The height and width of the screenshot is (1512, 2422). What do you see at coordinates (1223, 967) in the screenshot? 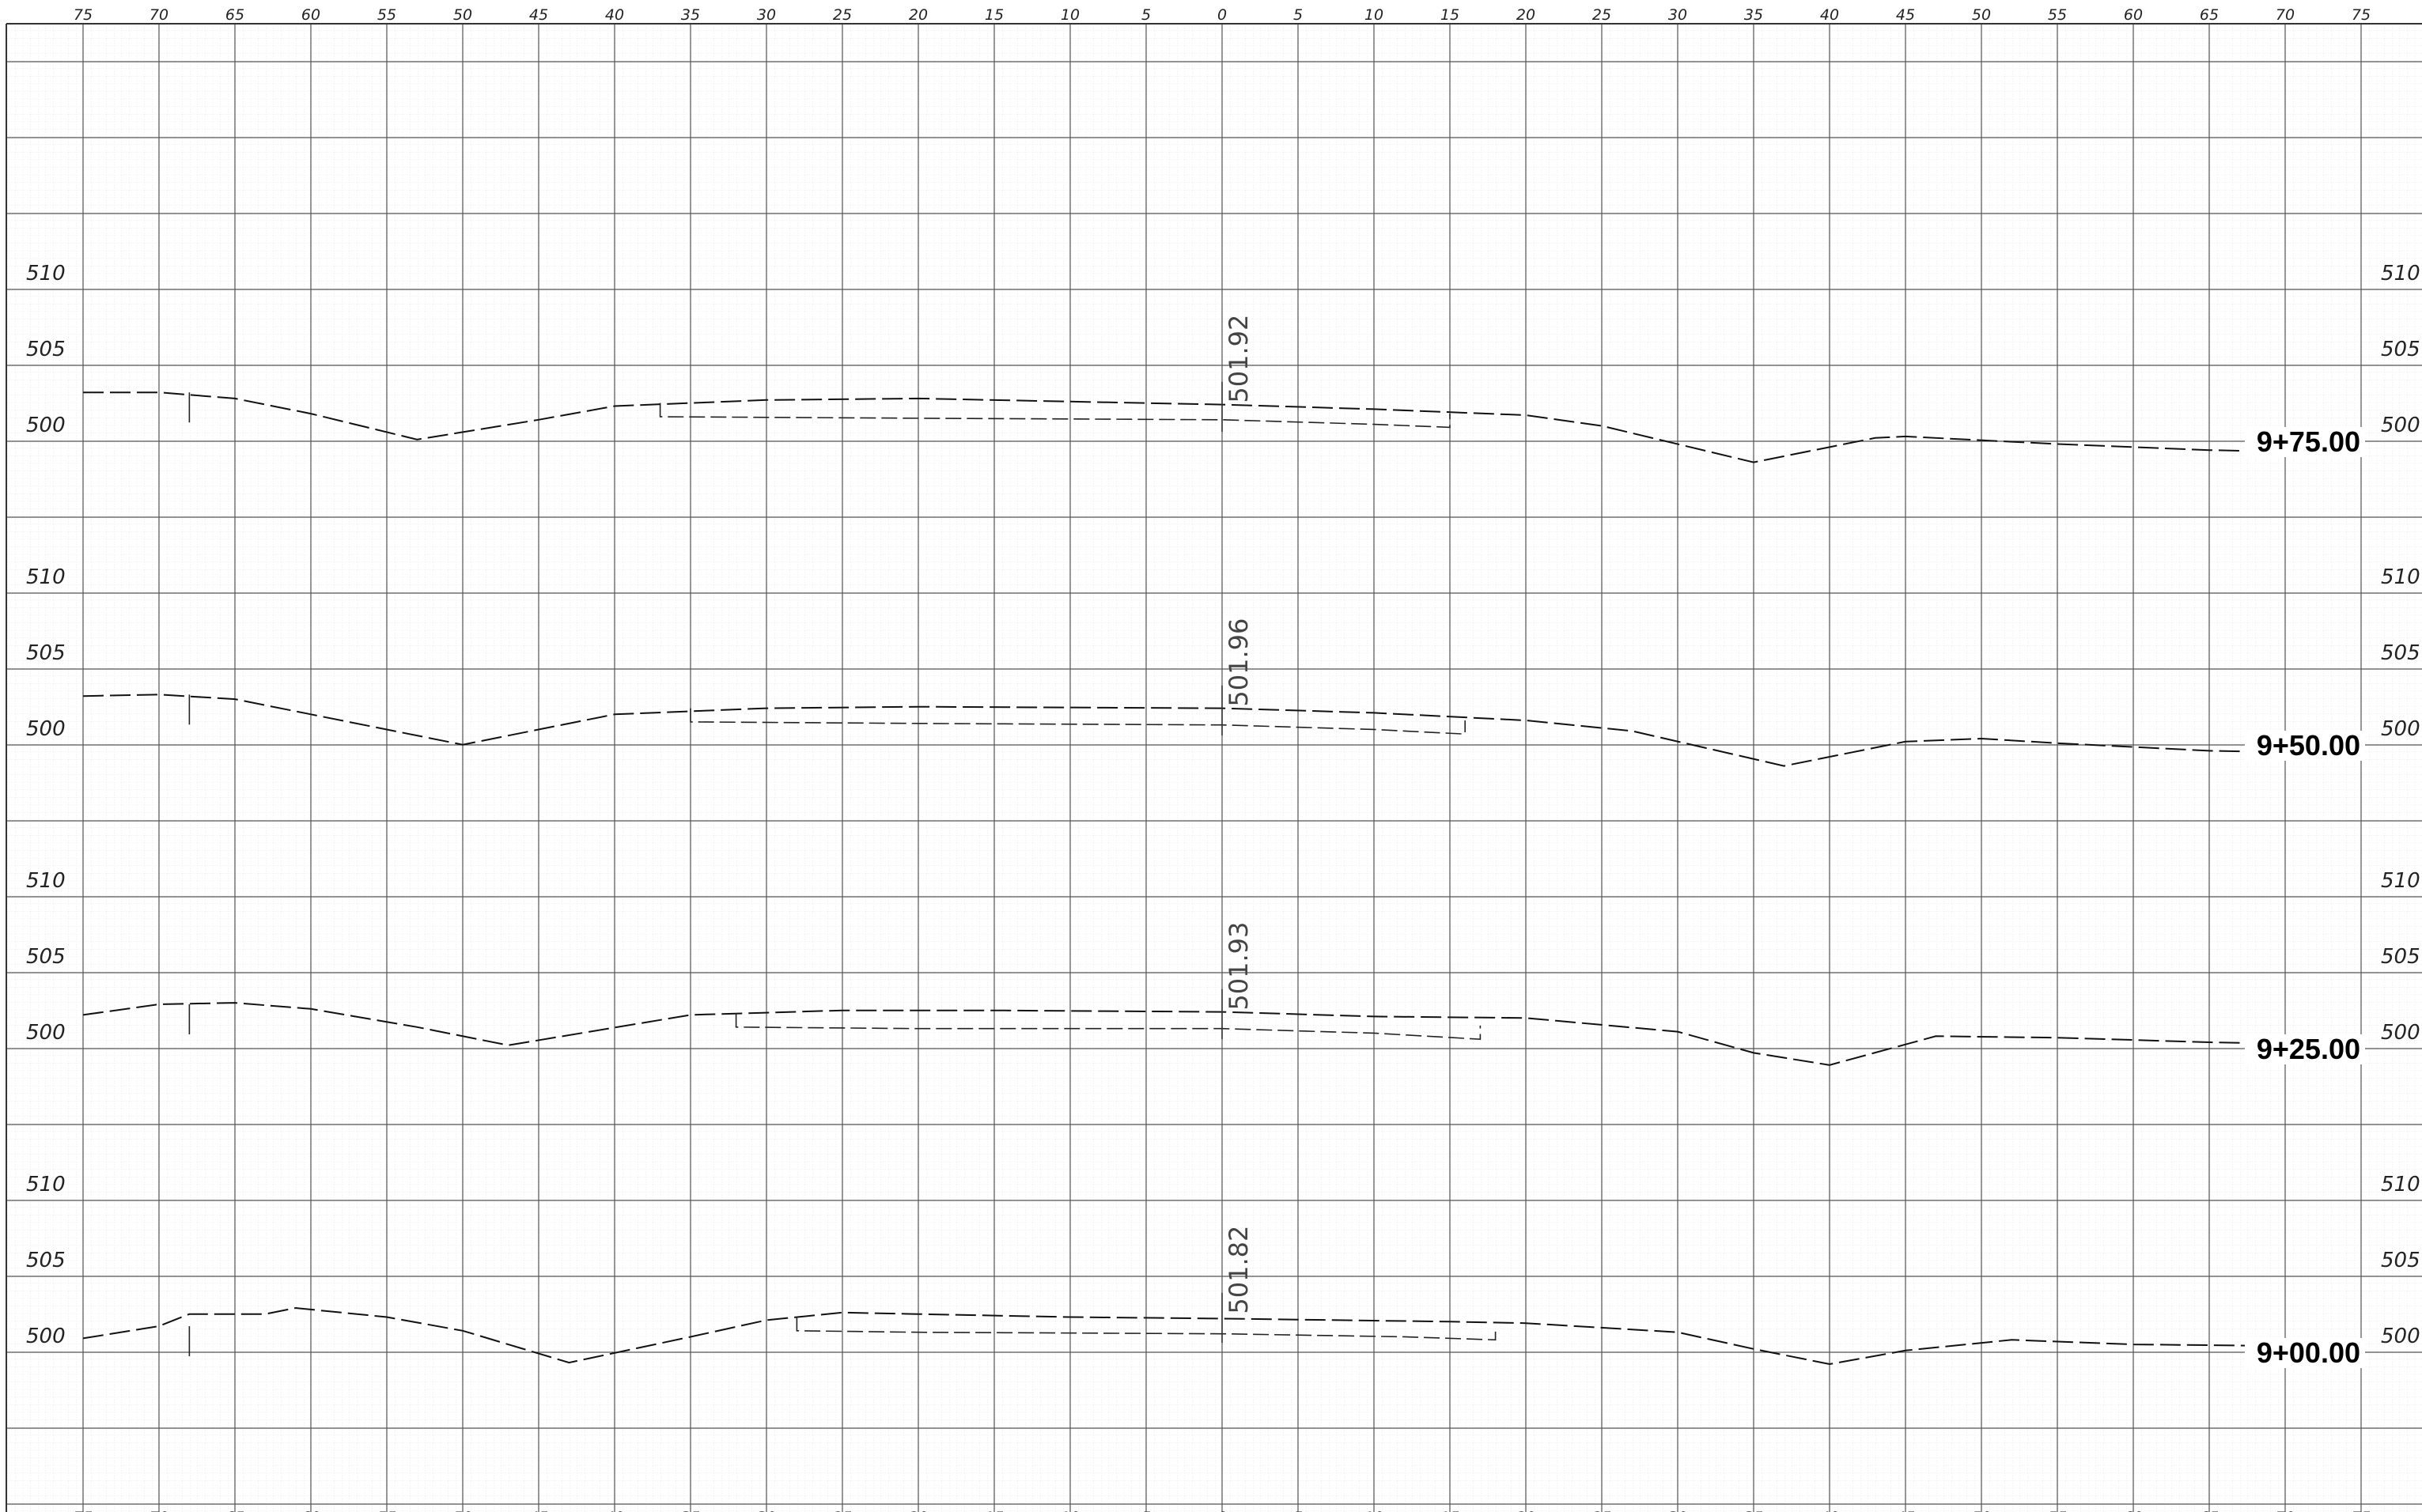
I see `cross-section-2: 510 510 505 505 500 500 501.93 9+25.00` at bounding box center [1223, 967].